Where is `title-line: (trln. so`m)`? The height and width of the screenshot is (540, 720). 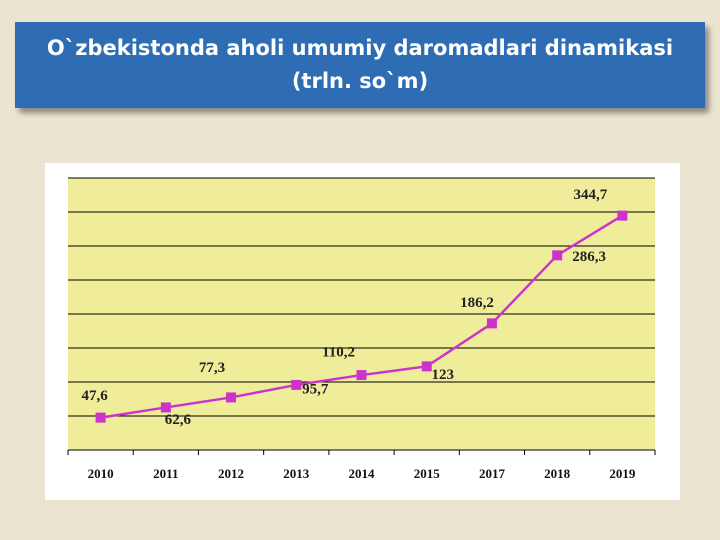 title-line: (trln. so`m) is located at coordinates (360, 81).